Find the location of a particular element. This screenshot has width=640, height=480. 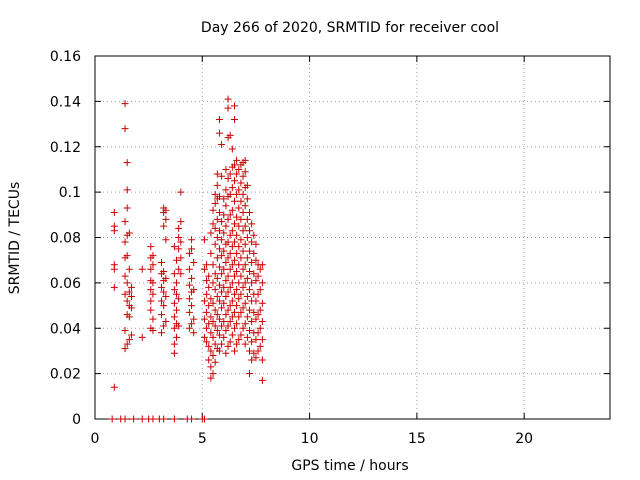

y-tick-label: 0 is located at coordinates (76, 420).